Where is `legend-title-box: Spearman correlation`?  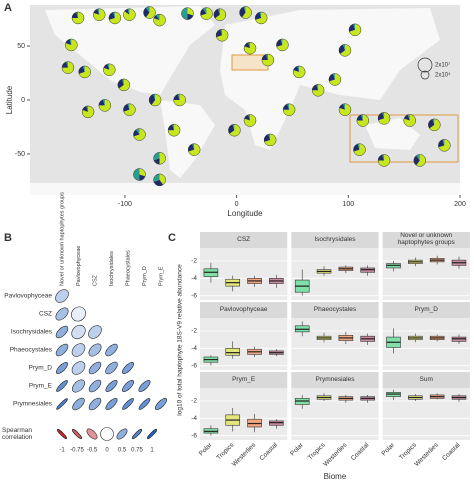 legend-title-box: Spearman correlation is located at coordinates (17, 434).